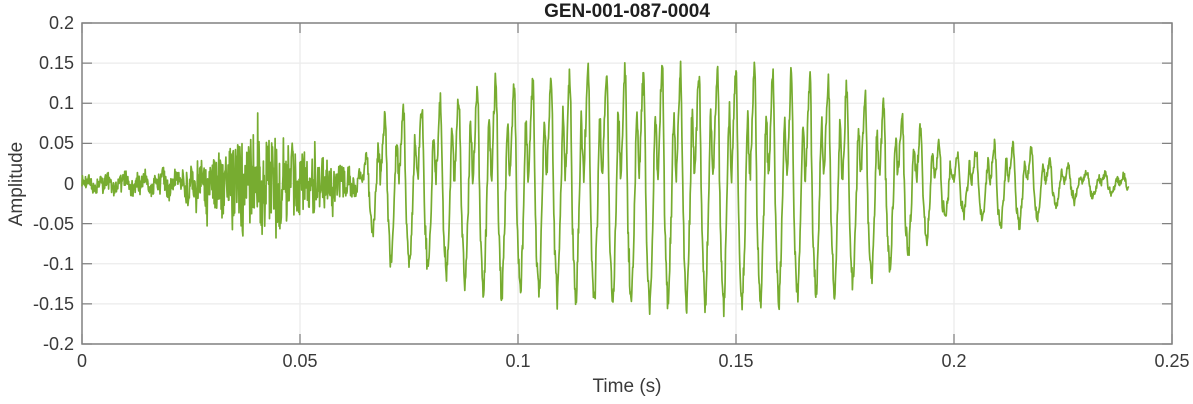 The image size is (1193, 404). Describe the element at coordinates (58, 263) in the screenshot. I see `y-tick-label: -0.1` at that location.